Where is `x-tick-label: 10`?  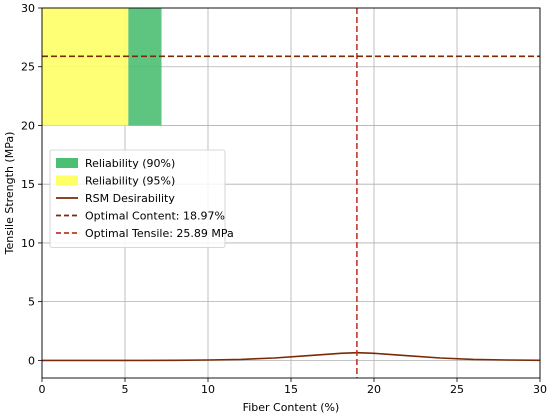 x-tick-label: 10 is located at coordinates (208, 389).